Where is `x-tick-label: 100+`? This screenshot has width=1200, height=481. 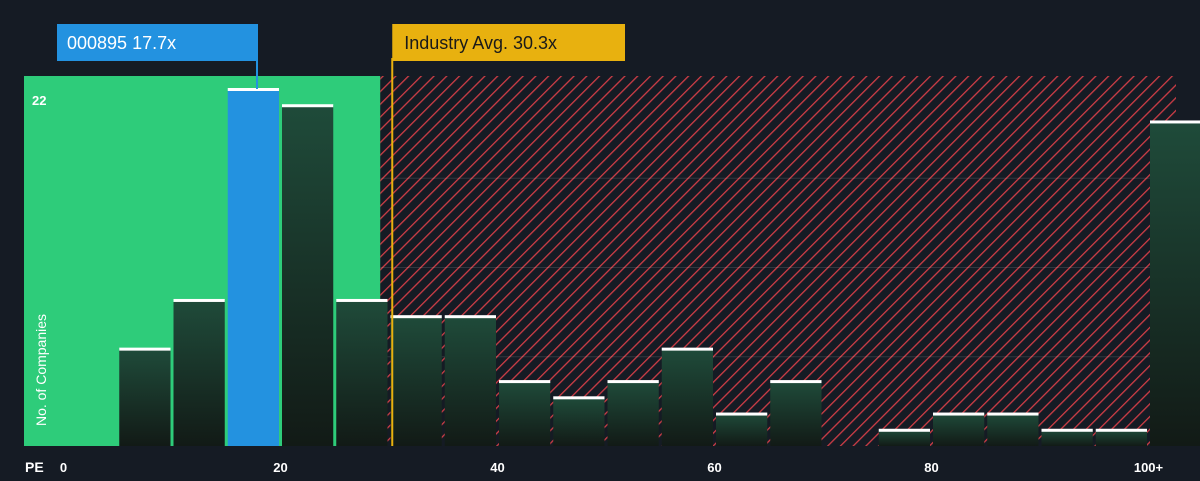
x-tick-label: 100+ is located at coordinates (1149, 467).